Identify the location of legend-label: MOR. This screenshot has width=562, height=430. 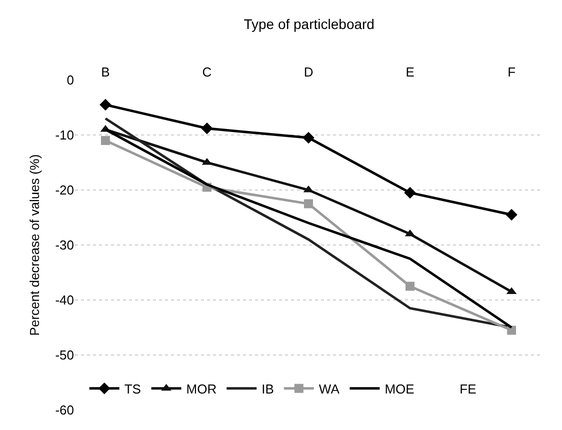
(201, 388).